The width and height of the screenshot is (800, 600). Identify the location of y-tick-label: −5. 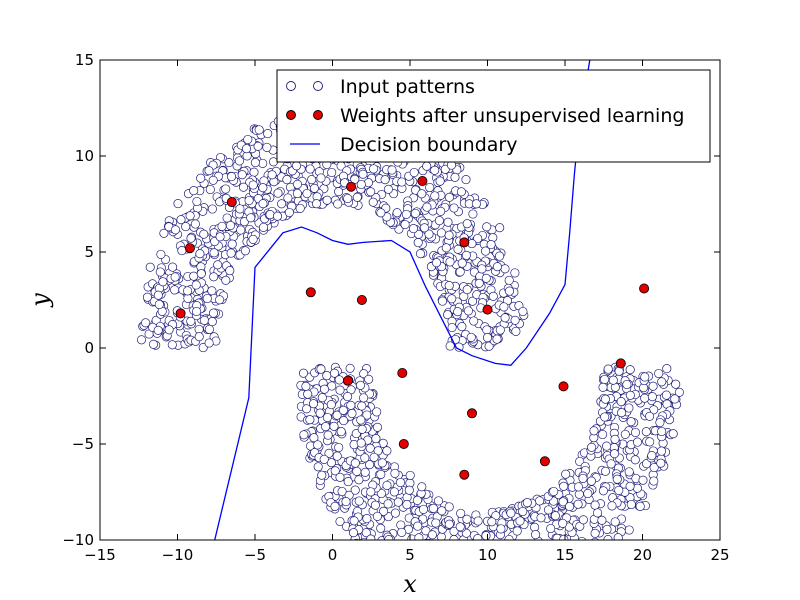
(83, 444).